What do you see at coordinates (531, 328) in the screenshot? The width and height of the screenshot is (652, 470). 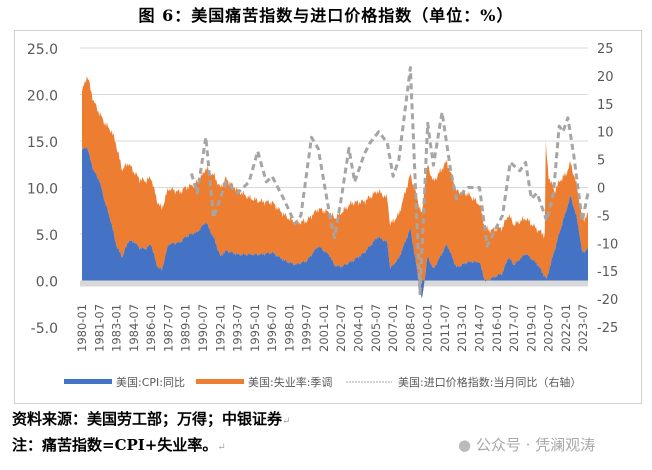 I see `x-tick-label: 2019-01` at bounding box center [531, 328].